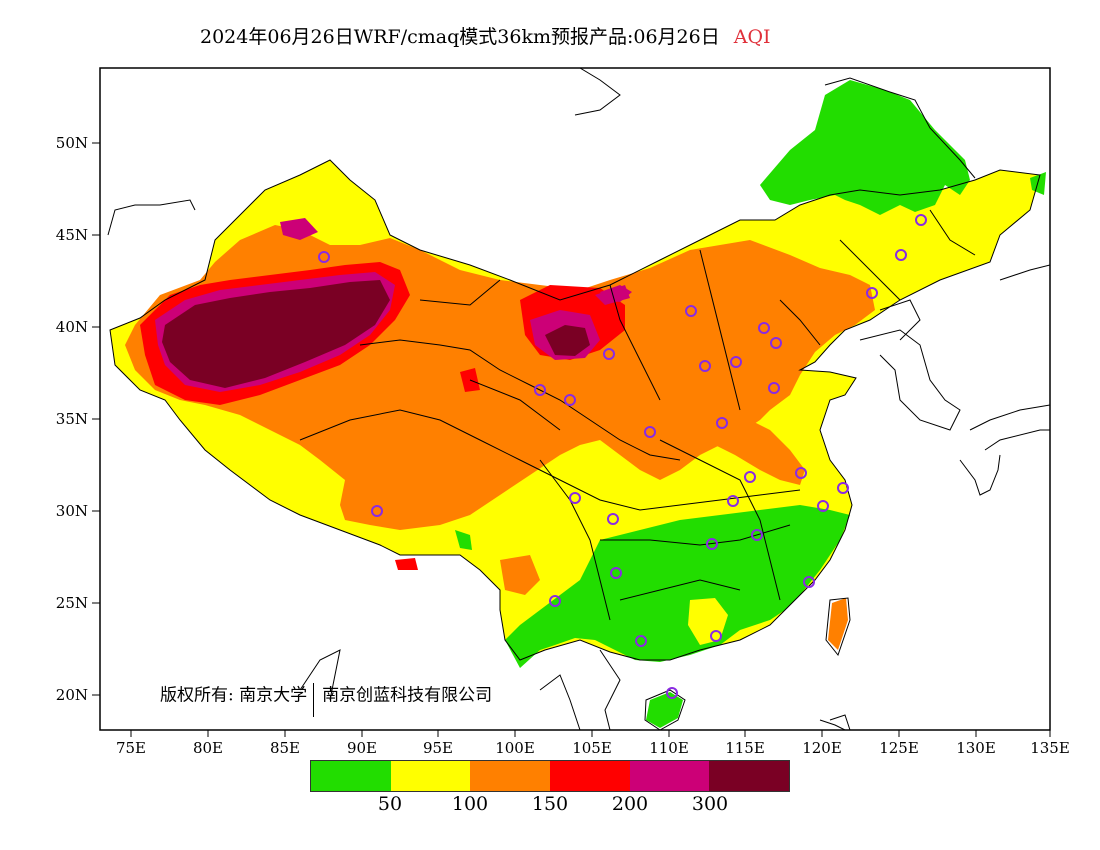 Image resolution: width=1100 pixels, height=850 pixels. What do you see at coordinates (567, 340) in the screenshot?
I see `region-hazardous-ningxia` at bounding box center [567, 340].